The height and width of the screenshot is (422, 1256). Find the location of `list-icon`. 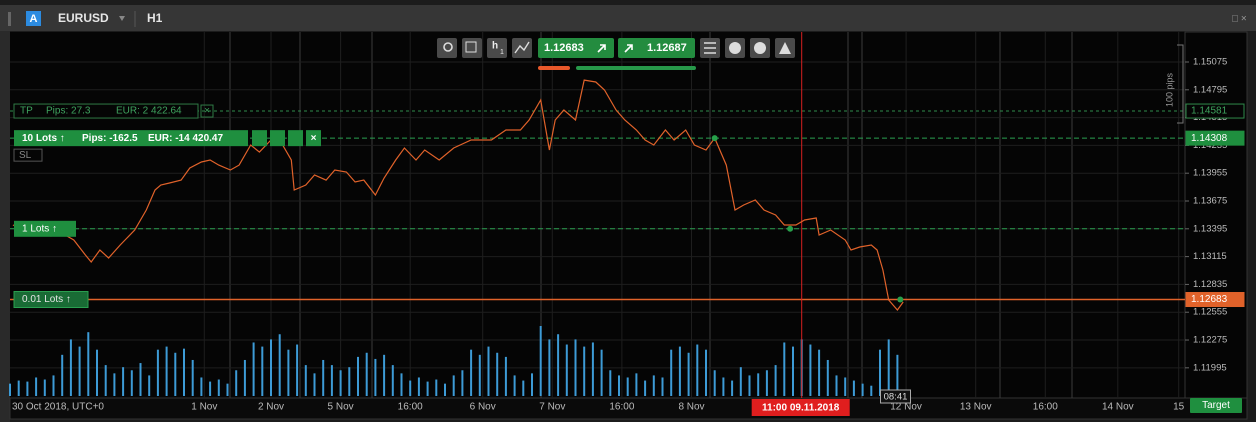

list-icon is located at coordinates (710, 48).